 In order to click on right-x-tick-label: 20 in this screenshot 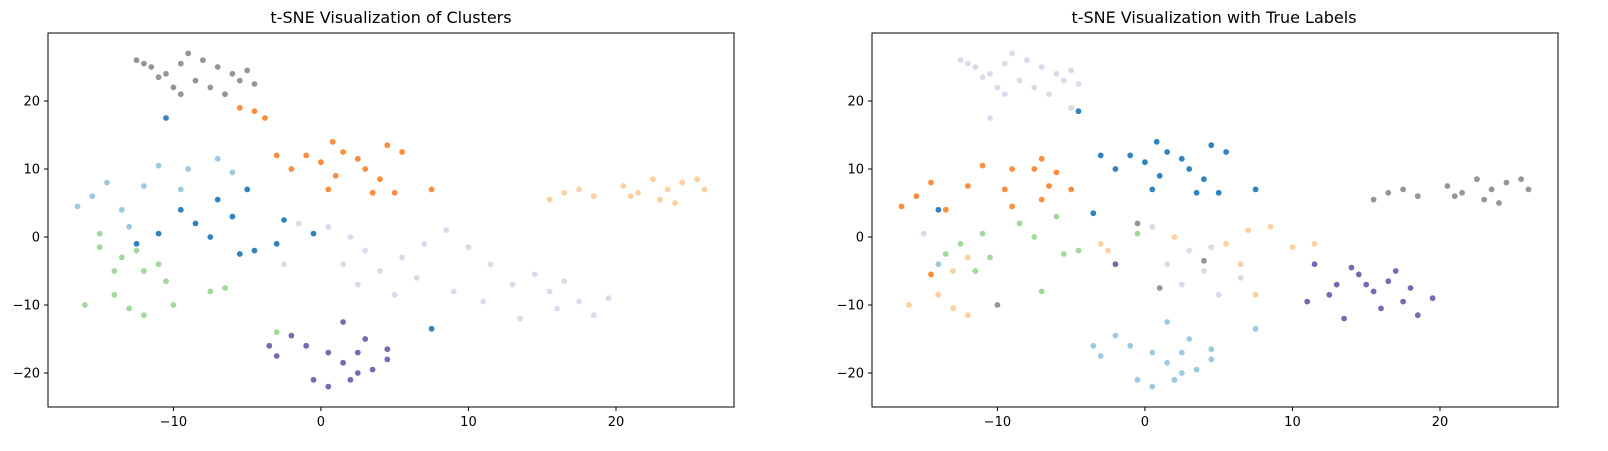, I will do `click(1440, 422)`.